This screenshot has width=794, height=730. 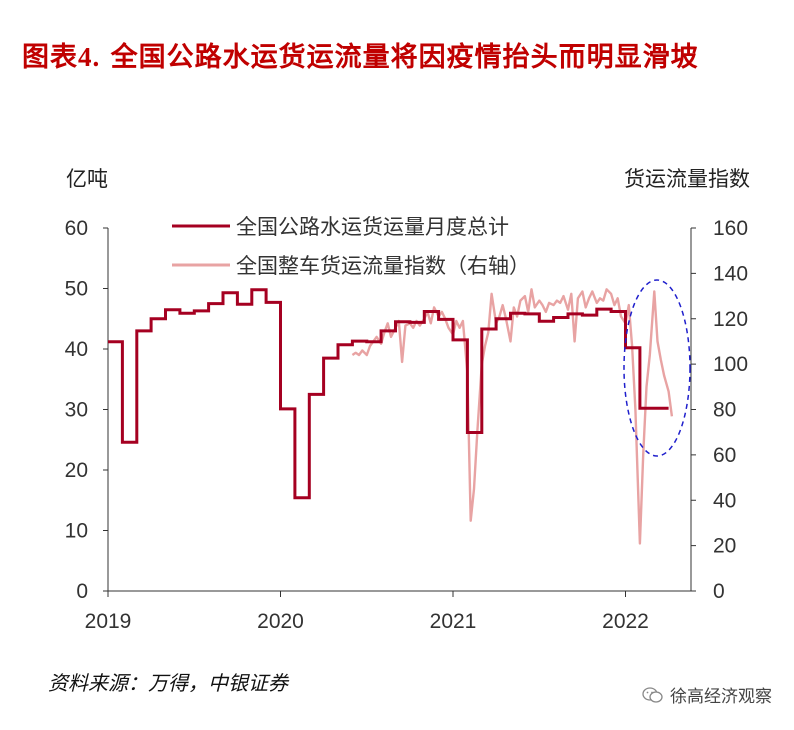 I want to click on legend-label-truck-index: 全国整车货运流量指数（右轴）, so click(x=383, y=266).